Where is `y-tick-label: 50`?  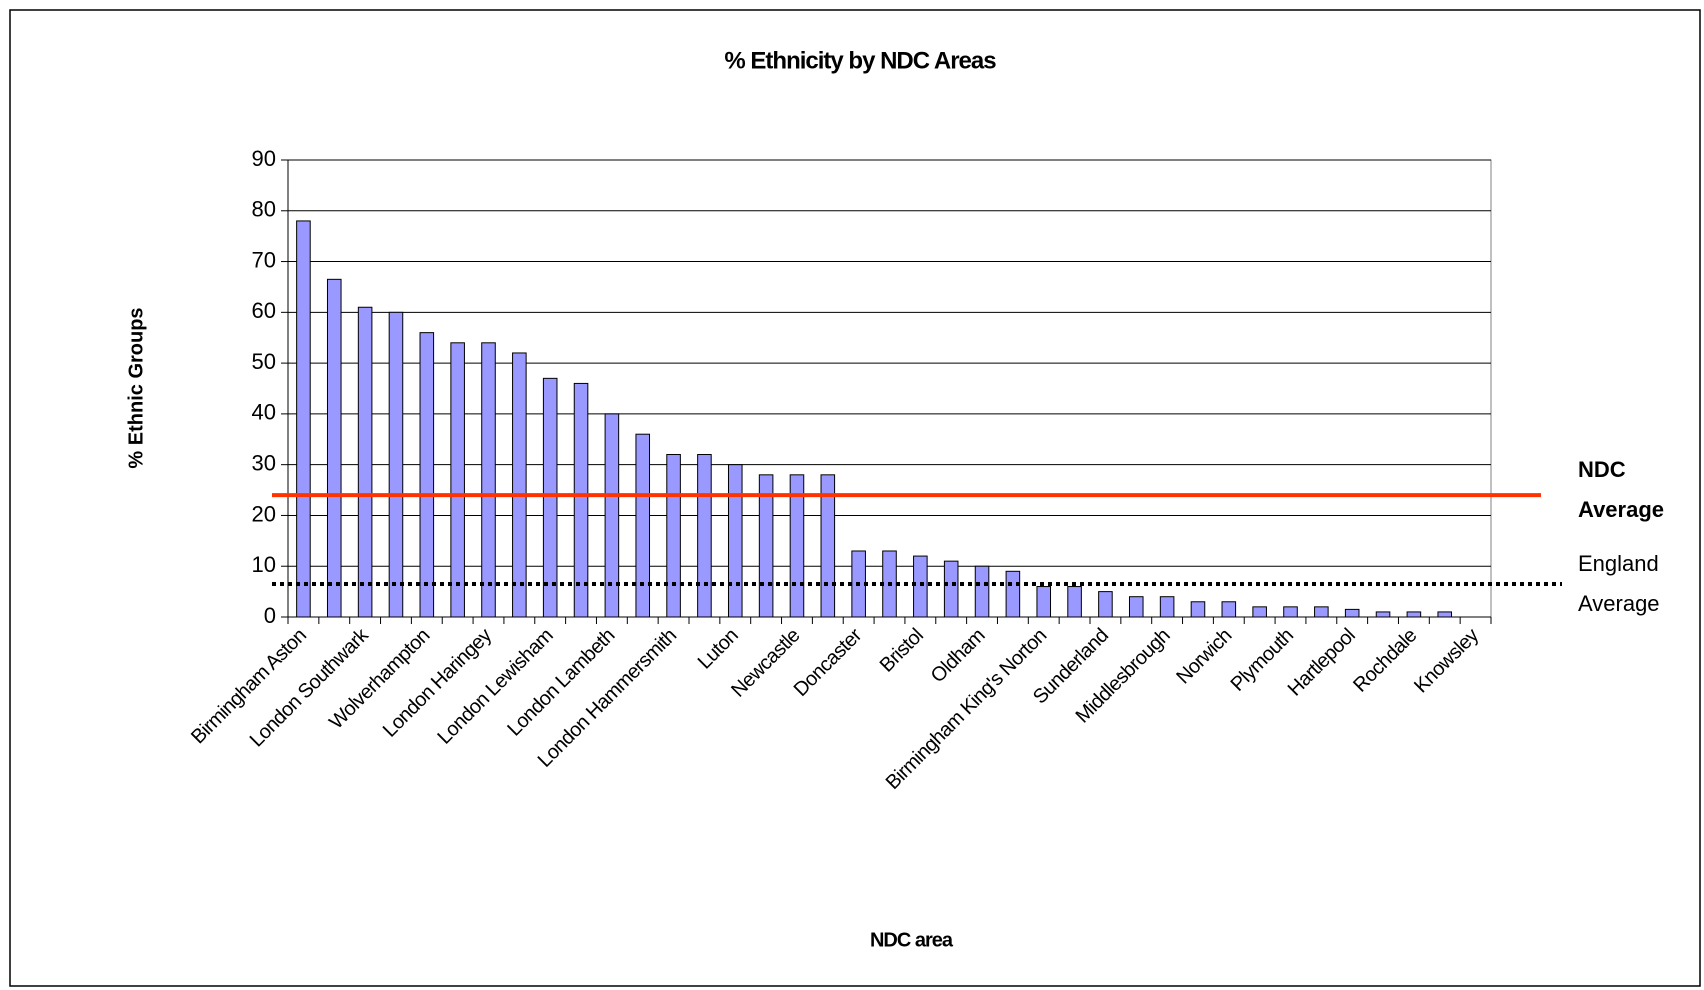 y-tick-label: 50 is located at coordinates (264, 361).